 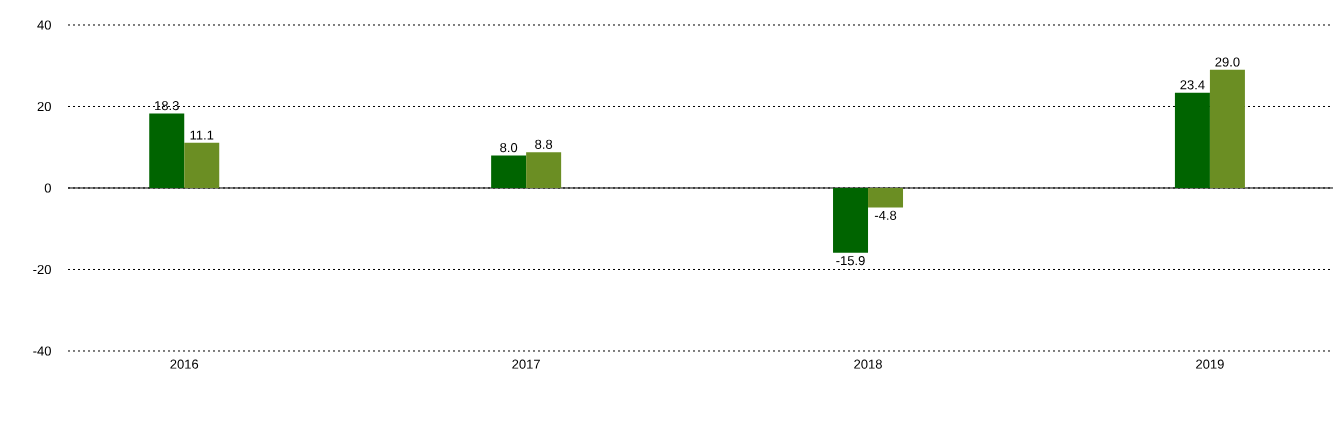 I want to click on y-tick-label: 0, so click(x=47, y=188).